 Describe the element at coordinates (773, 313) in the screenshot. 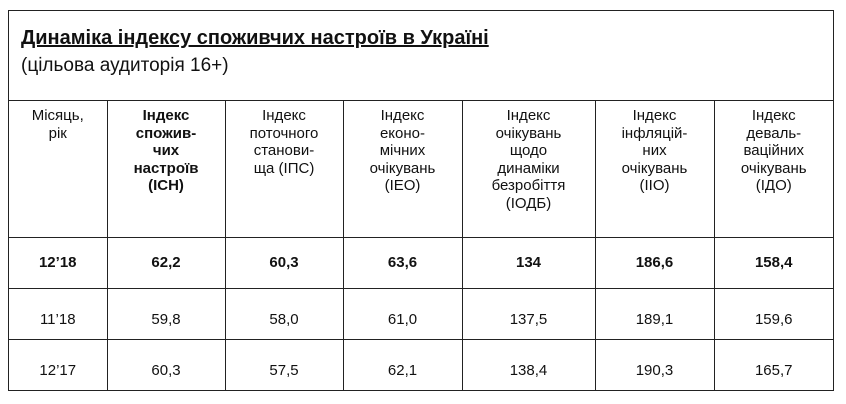

I see `cell: 159,6` at that location.